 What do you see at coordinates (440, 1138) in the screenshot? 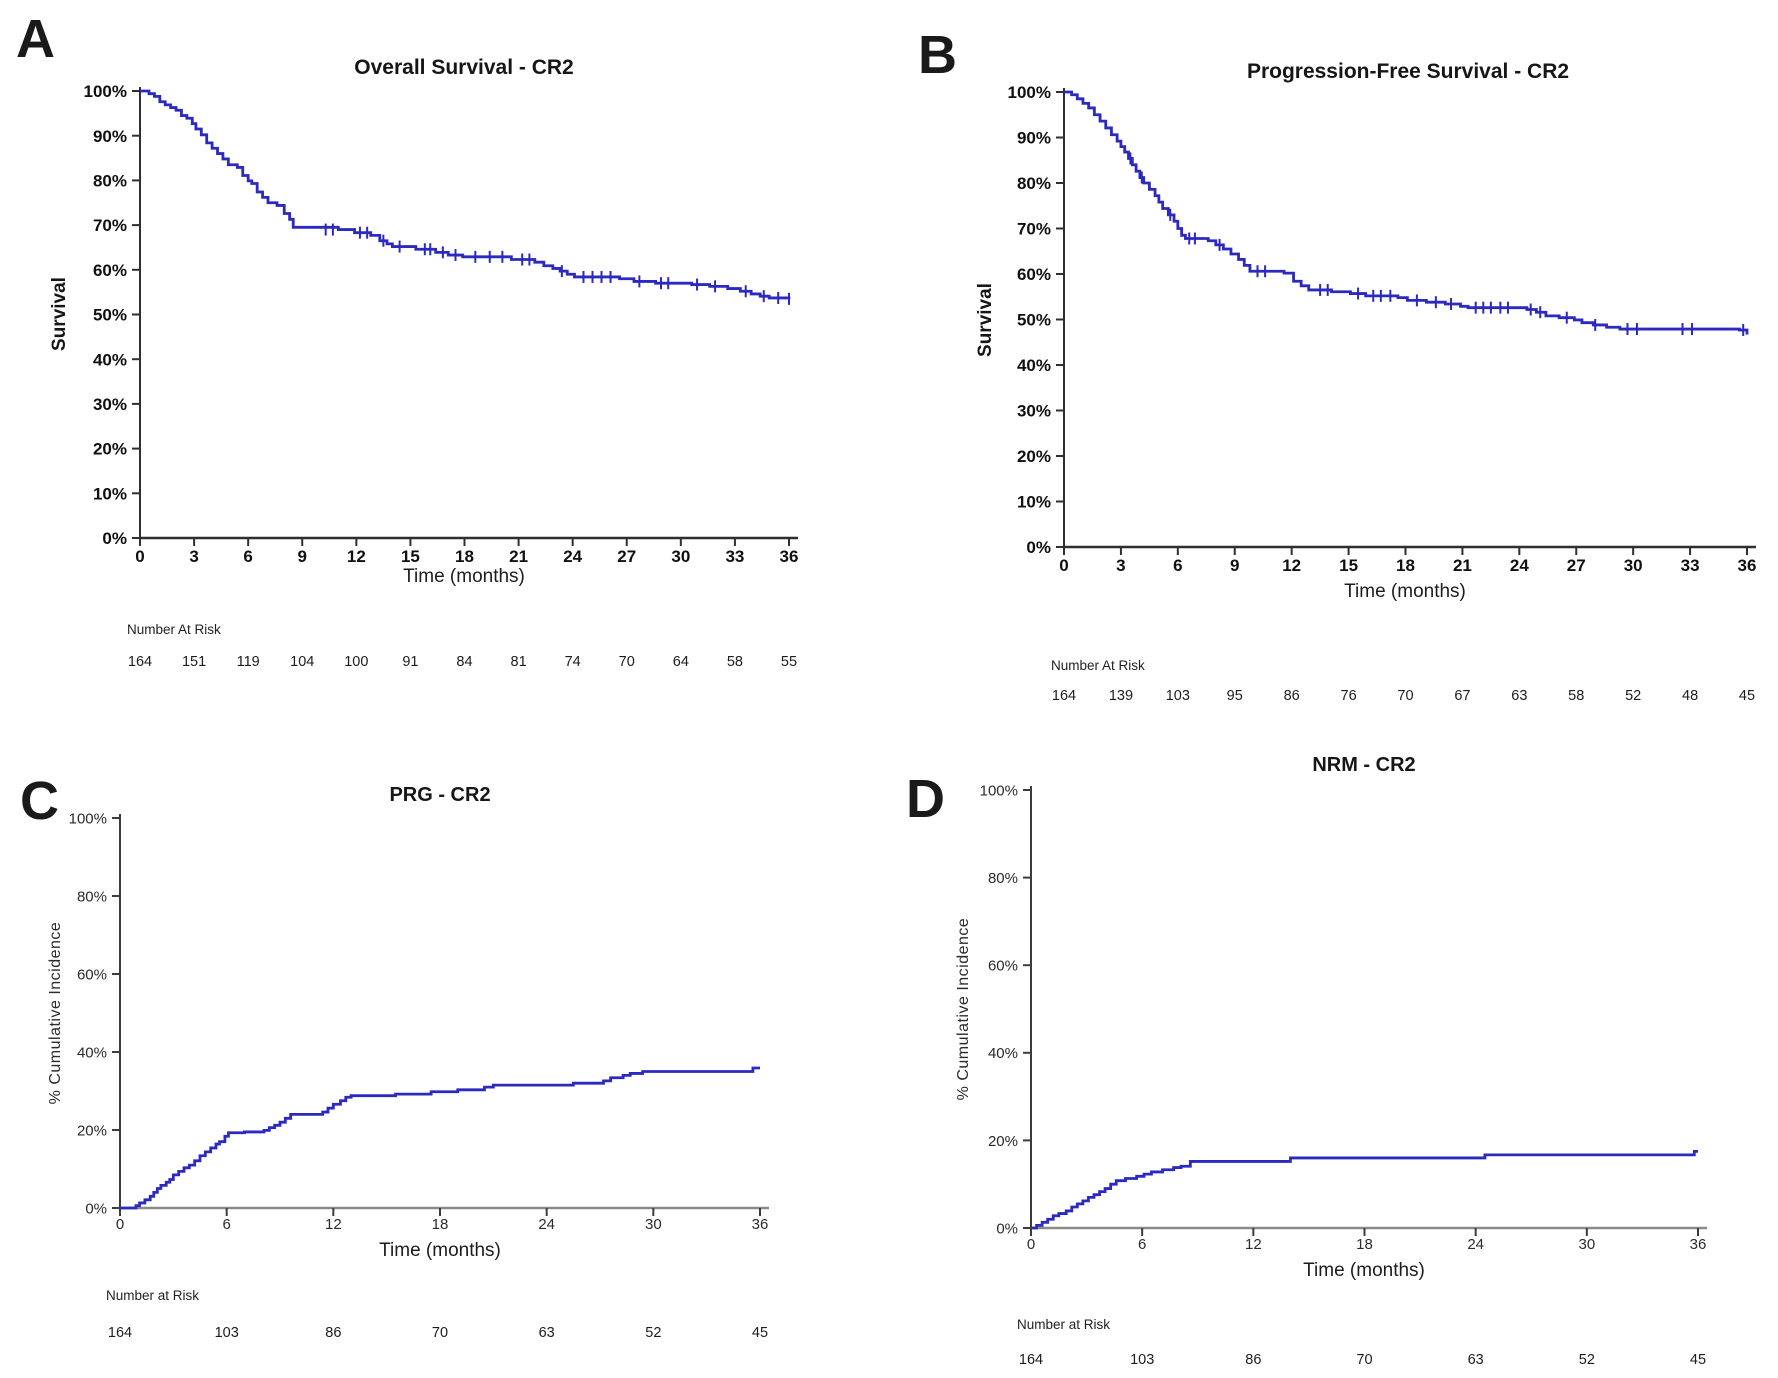
I see `survival-curve-c` at bounding box center [440, 1138].